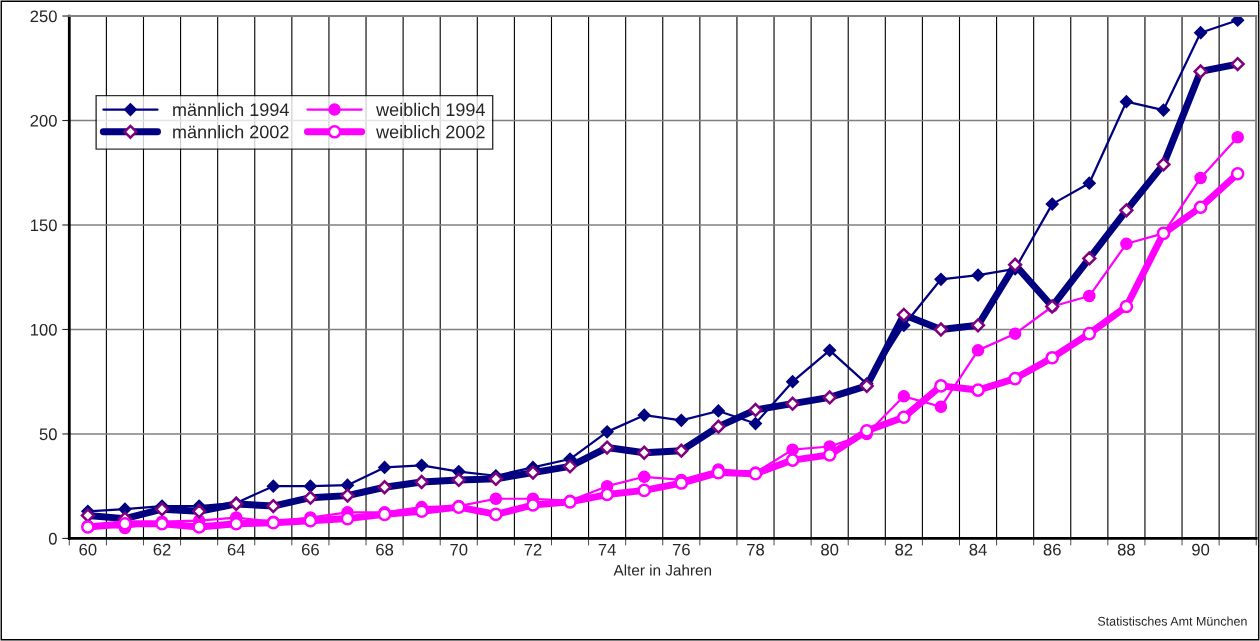 This screenshot has height=641, width=1260. I want to click on legend-label: männlich 2002, so click(231, 132).